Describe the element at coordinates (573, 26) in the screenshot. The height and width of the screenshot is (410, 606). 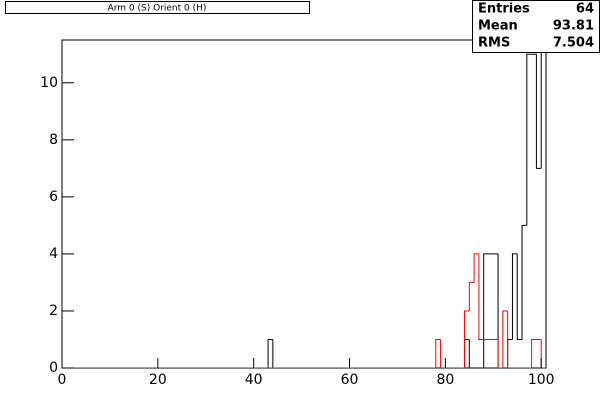
I see `stat-value: 93.81` at that location.